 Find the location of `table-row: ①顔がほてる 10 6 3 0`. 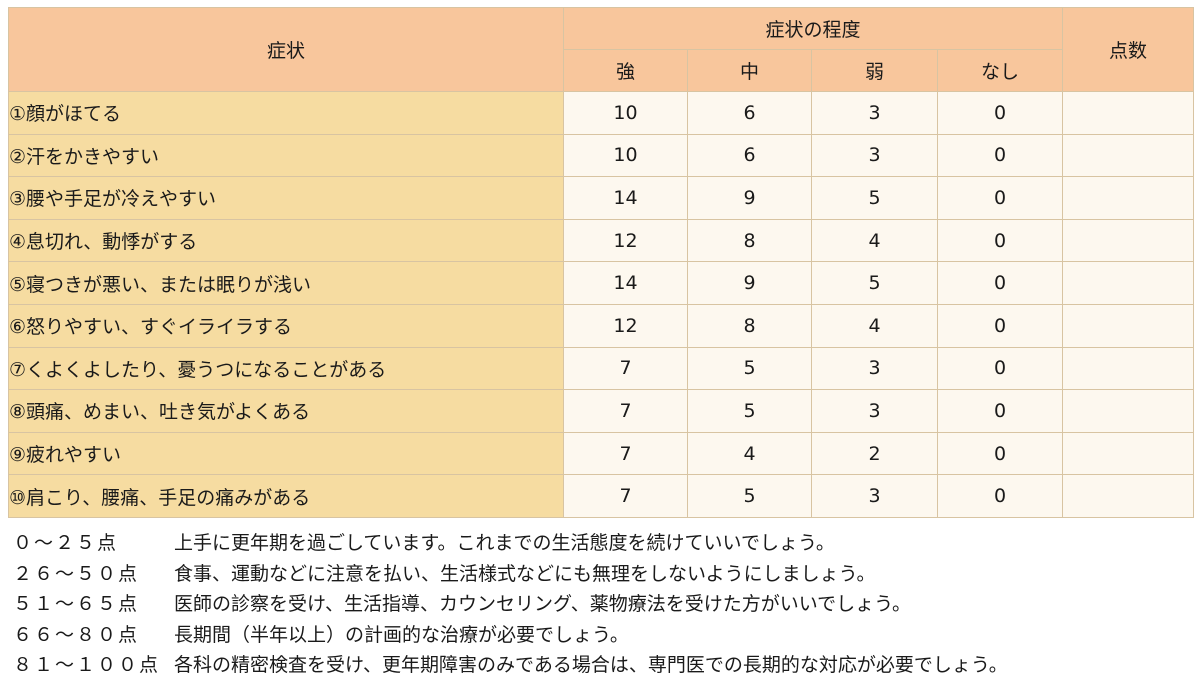

table-row: ①顔がほてる 10 6 3 0 is located at coordinates (601, 113).